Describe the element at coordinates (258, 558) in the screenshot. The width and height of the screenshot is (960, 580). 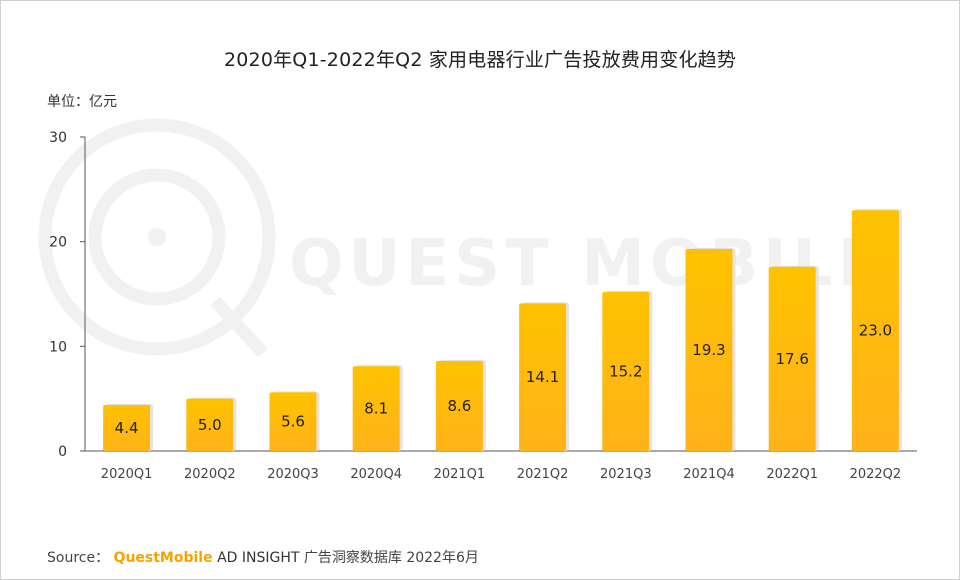
I see `source-product: AD INSIGHT` at that location.